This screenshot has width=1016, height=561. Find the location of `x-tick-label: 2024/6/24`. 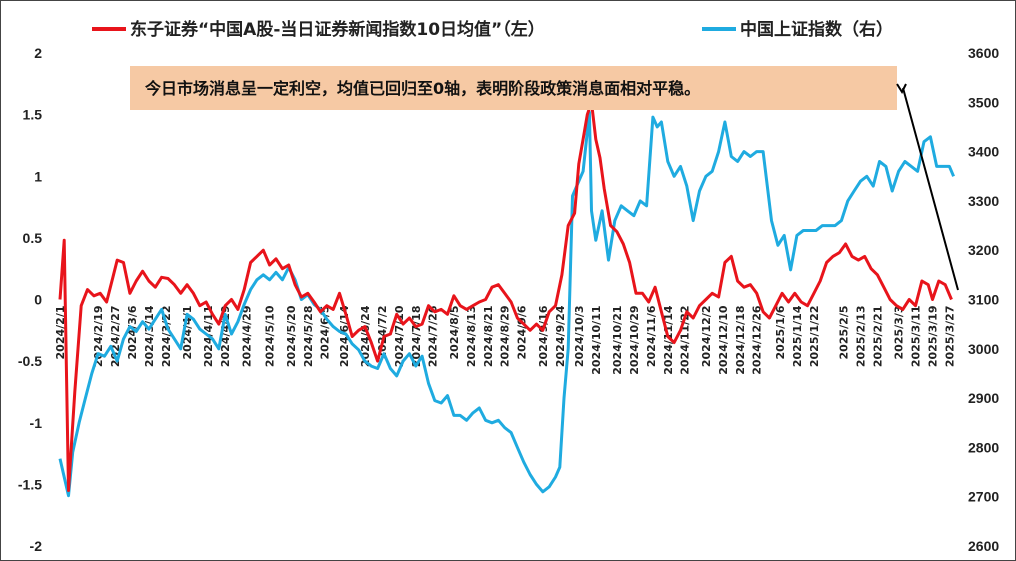

x-tick-label: 2024/6/24 is located at coordinates (365, 336).